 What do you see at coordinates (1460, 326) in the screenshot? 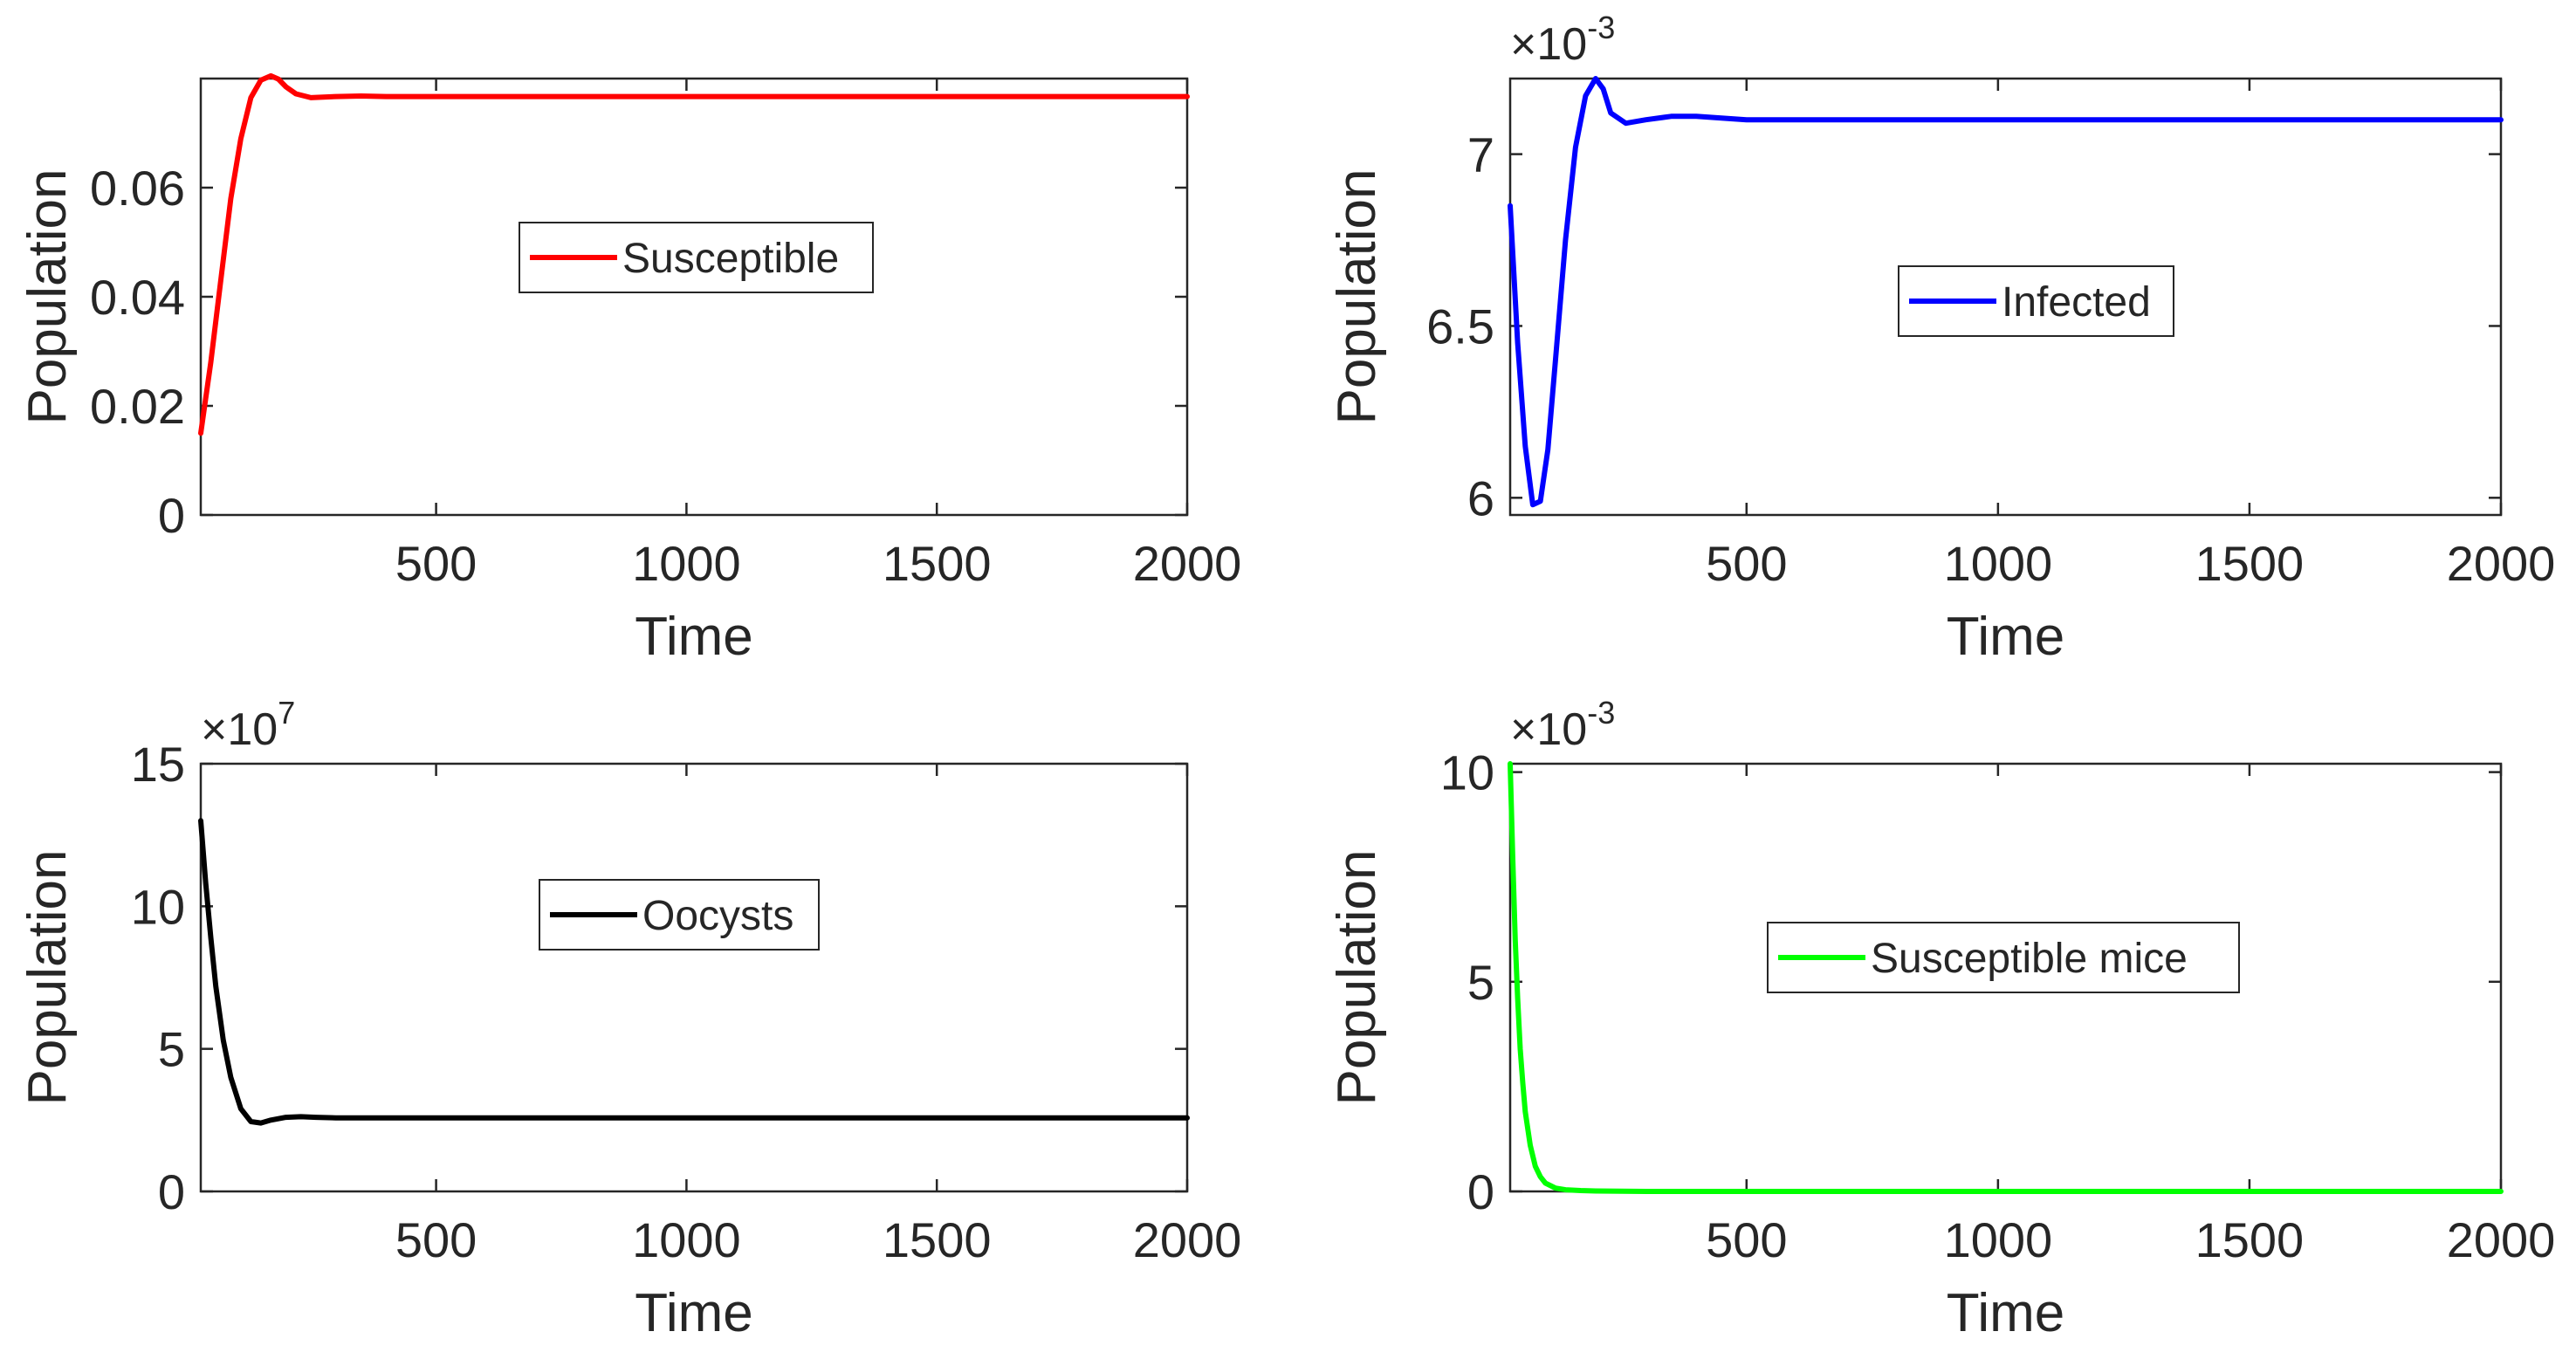
I see `y-tick-label: 6.5` at bounding box center [1460, 326].